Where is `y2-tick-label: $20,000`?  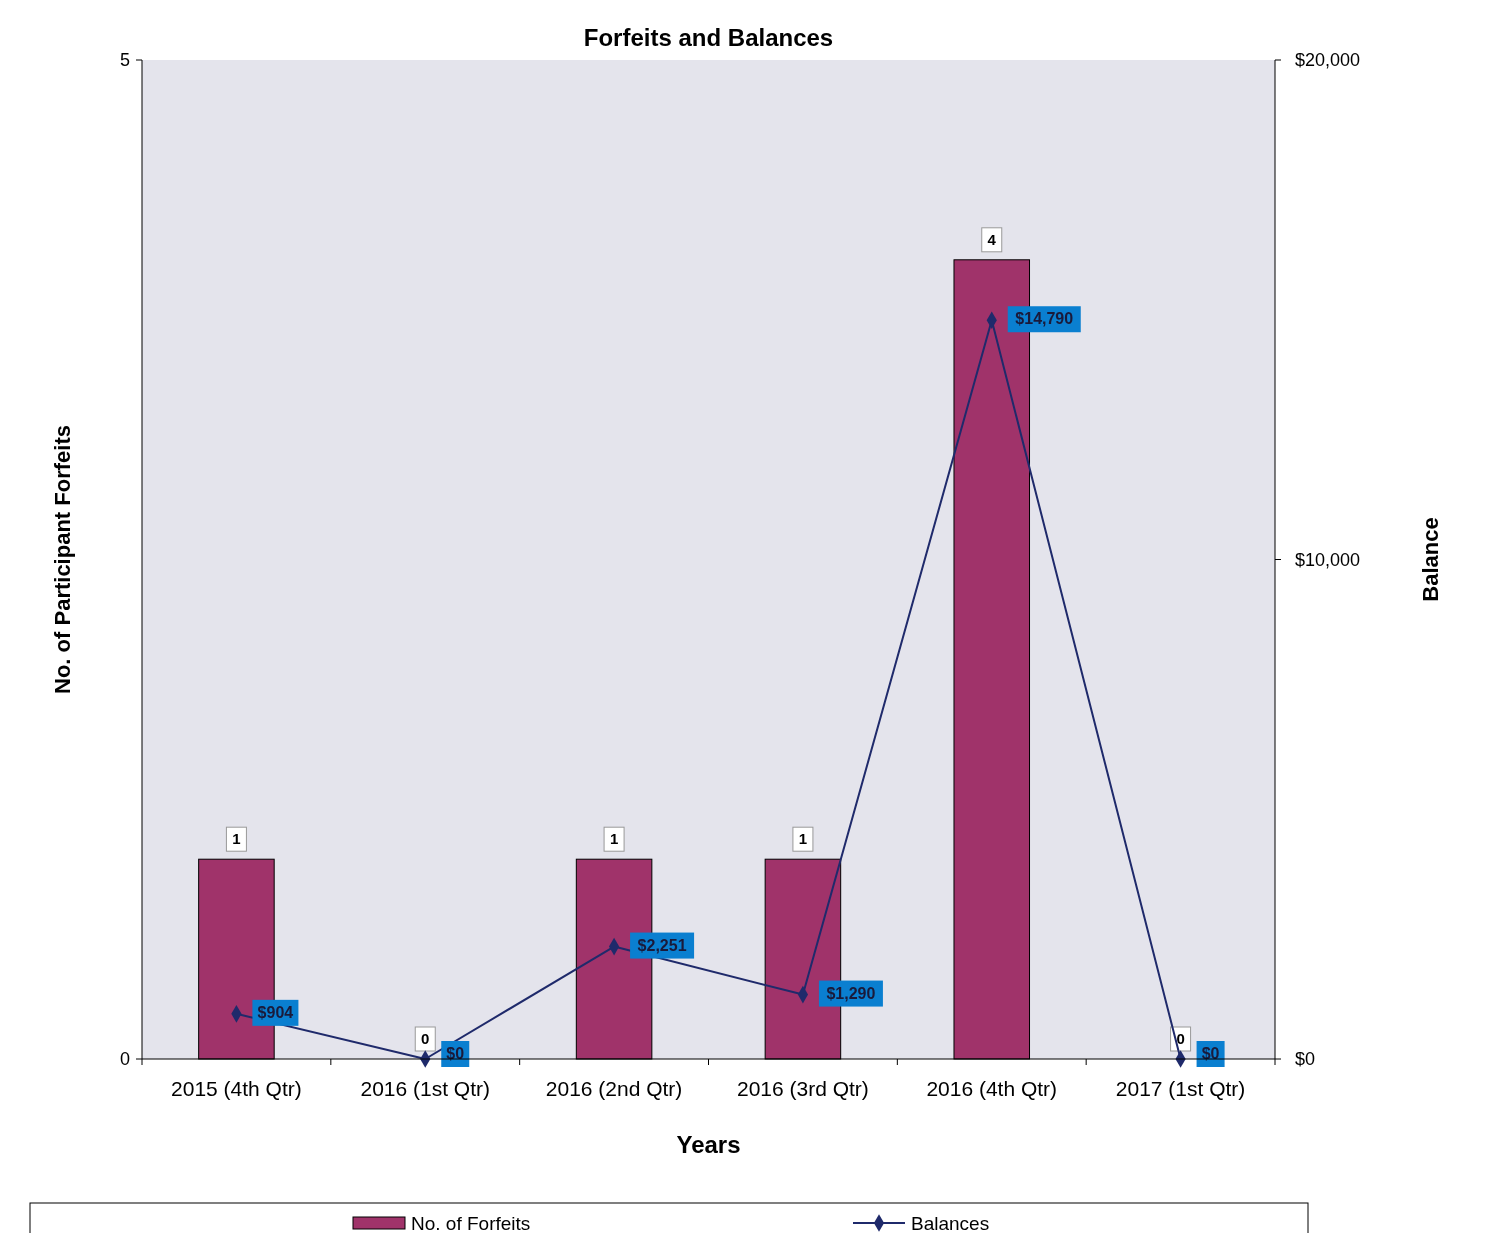 y2-tick-label: $20,000 is located at coordinates (1328, 60).